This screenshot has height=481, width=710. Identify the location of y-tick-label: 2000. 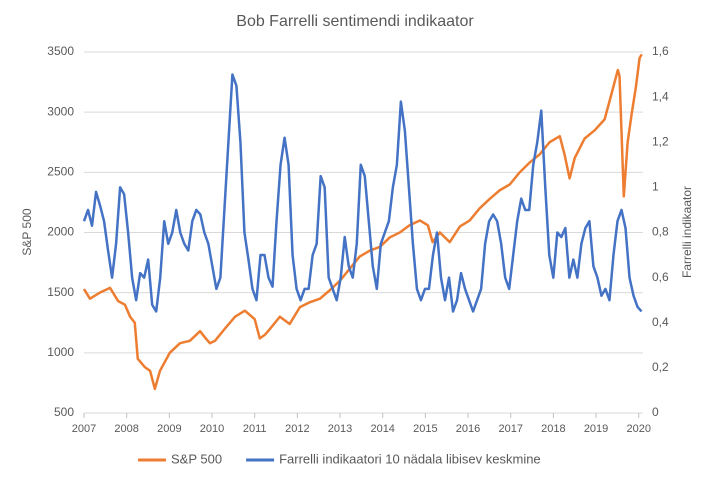
(60, 232).